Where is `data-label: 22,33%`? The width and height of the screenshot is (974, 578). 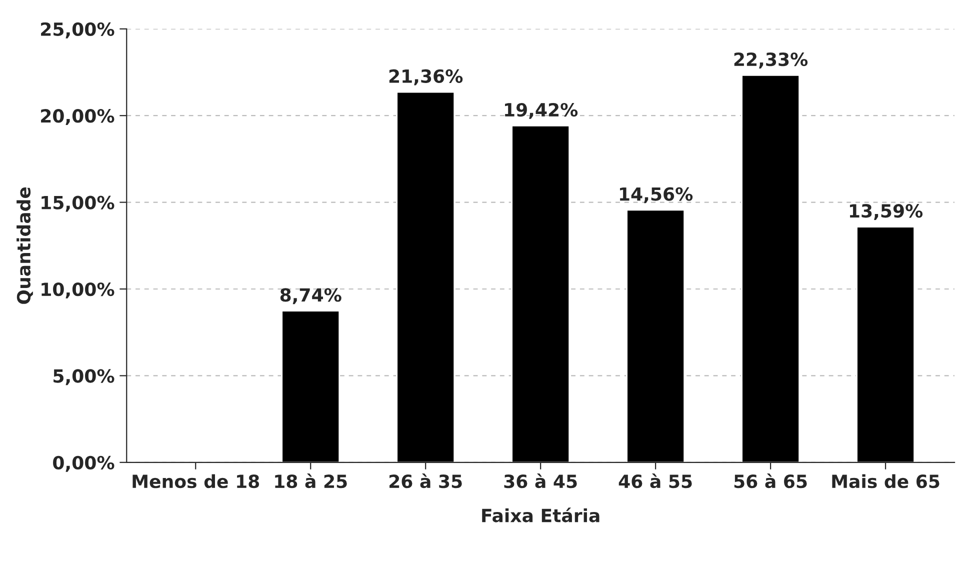 data-label: 22,33% is located at coordinates (771, 60).